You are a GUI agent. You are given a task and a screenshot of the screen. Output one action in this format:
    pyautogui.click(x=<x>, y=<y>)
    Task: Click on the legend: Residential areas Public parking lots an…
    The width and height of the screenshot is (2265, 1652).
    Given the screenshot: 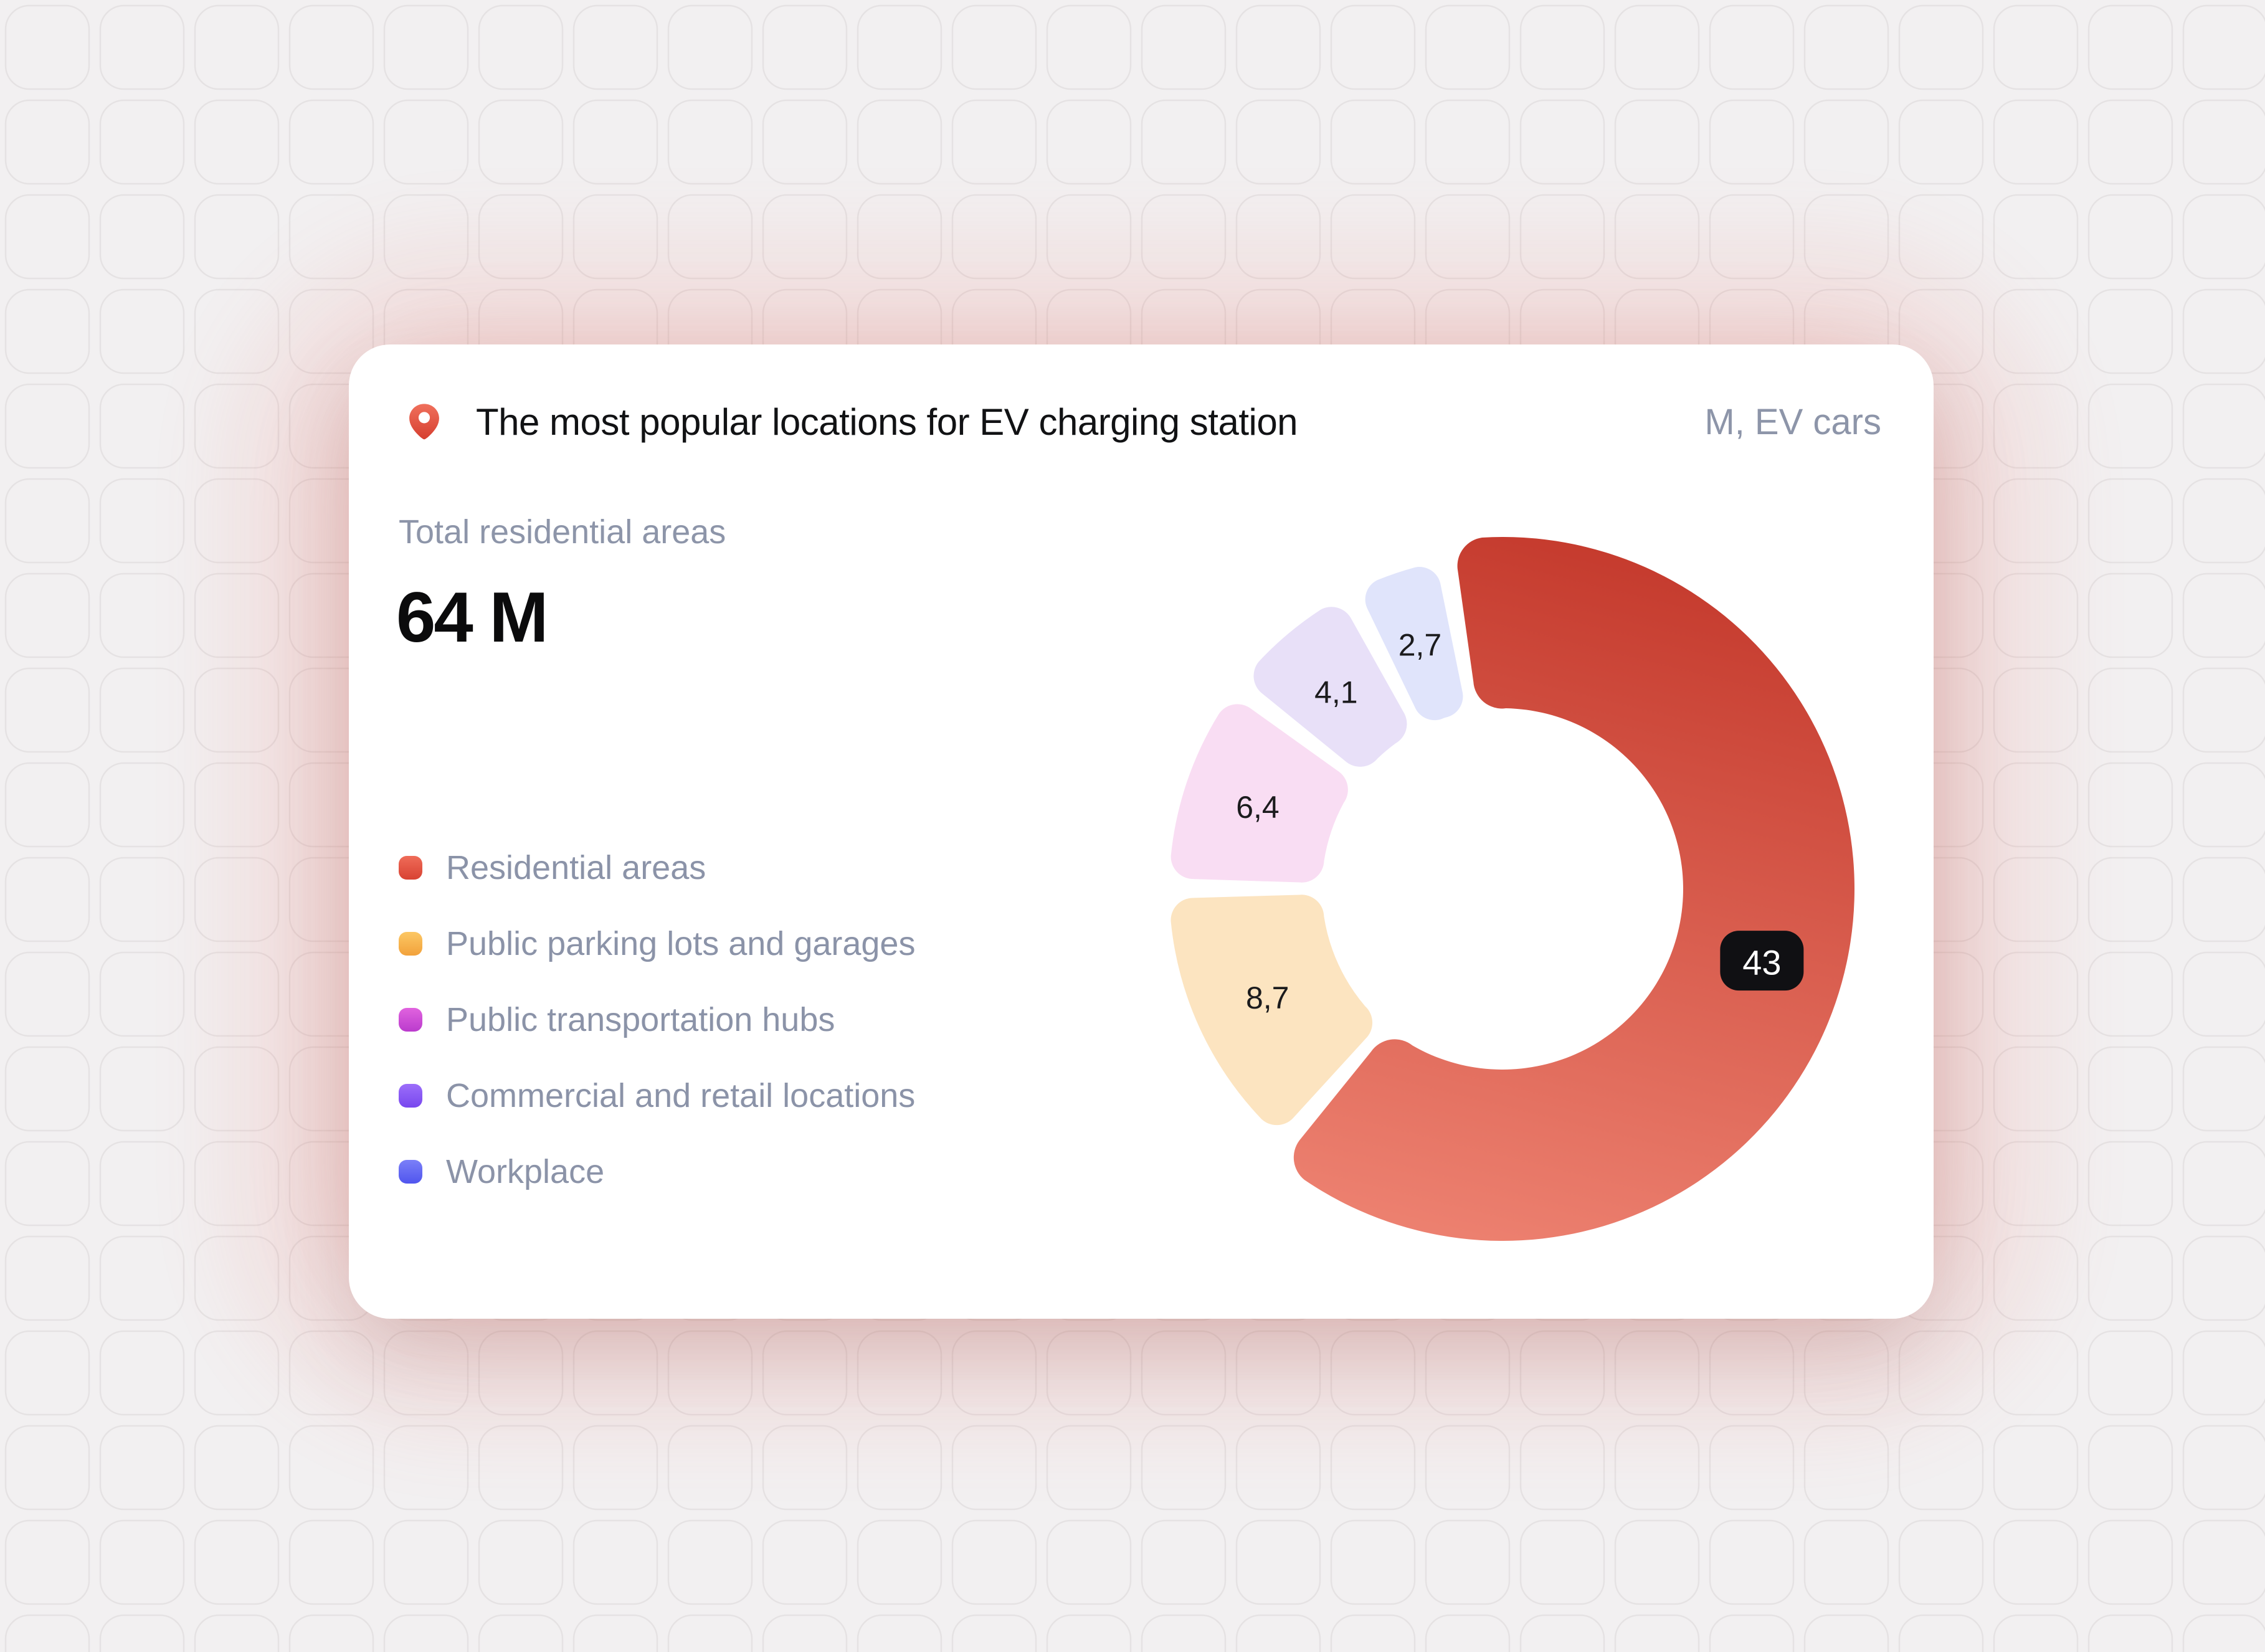 What is the action you would take?
    pyautogui.click(x=657, y=1037)
    